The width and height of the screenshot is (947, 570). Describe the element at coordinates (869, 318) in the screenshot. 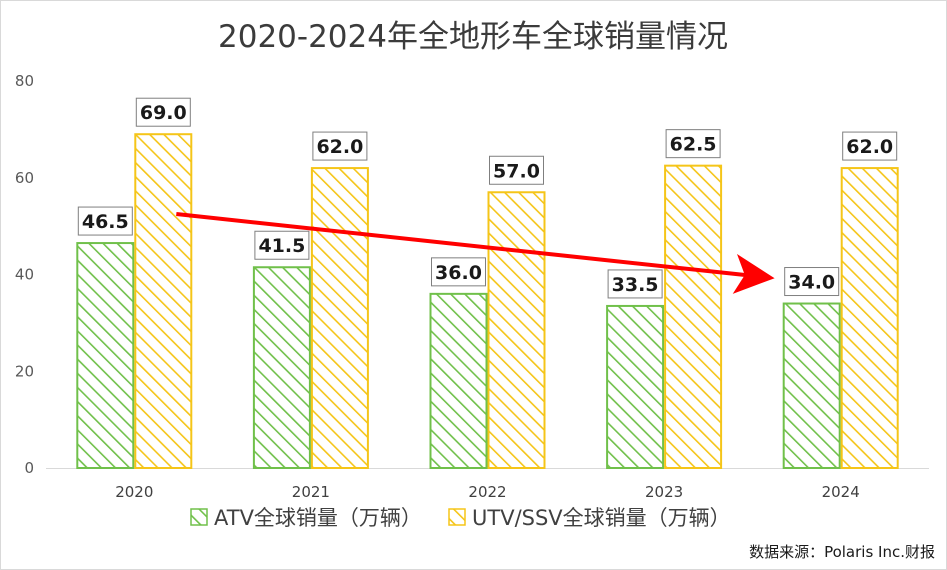

I see `bar-utv-2024` at that location.